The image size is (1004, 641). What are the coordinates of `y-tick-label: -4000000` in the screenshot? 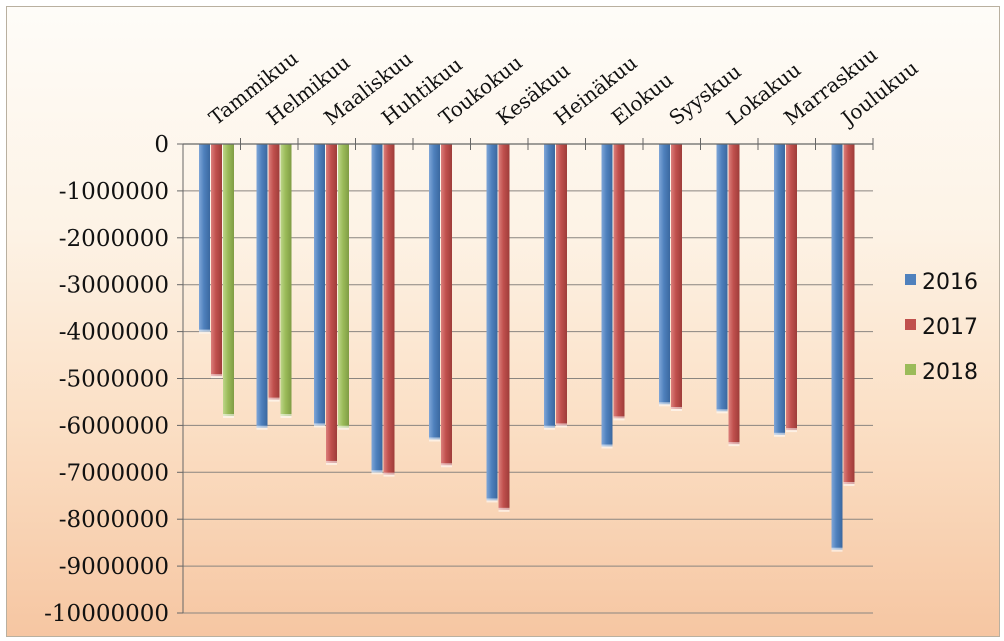 It's located at (114, 333).